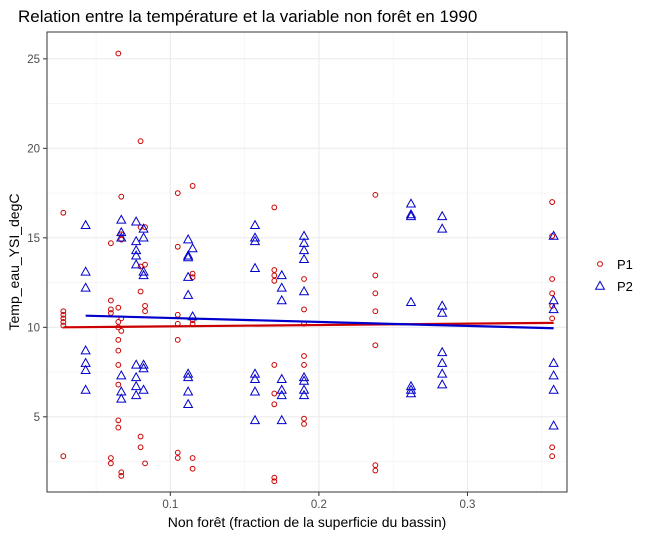 The width and height of the screenshot is (648, 537). I want to click on legend-label-p2: P2, so click(625, 286).